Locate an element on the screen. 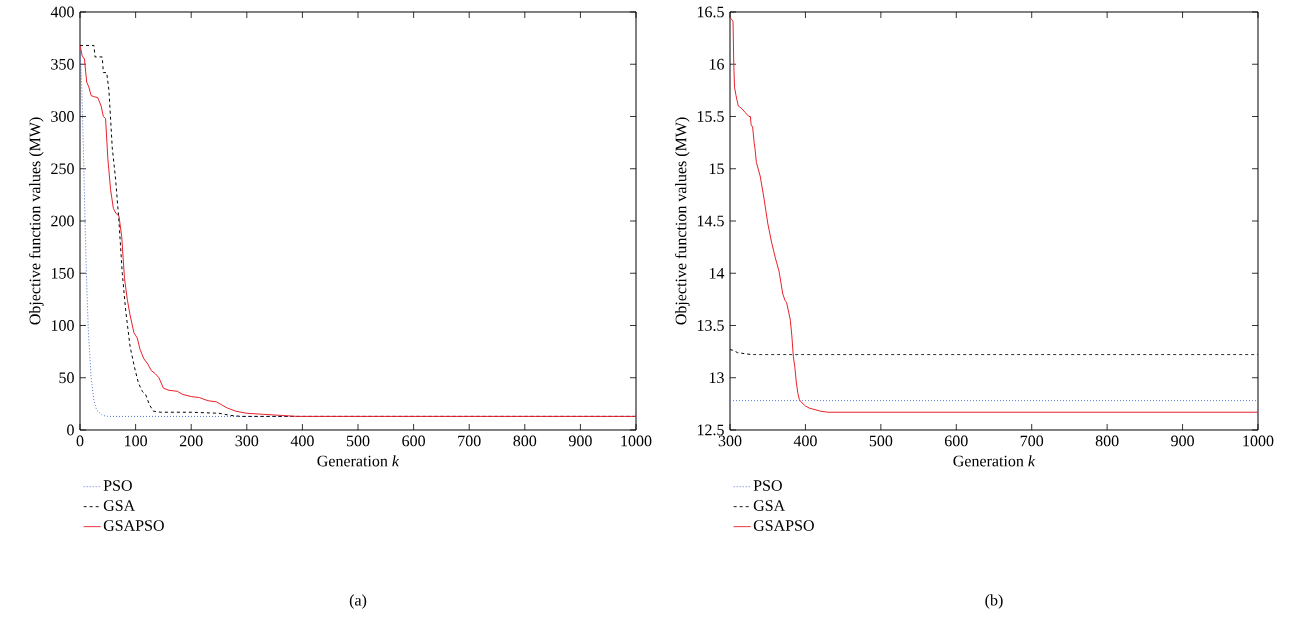 Image resolution: width=1295 pixels, height=631 pixels. y-tick-label: 350 is located at coordinates (62, 64).